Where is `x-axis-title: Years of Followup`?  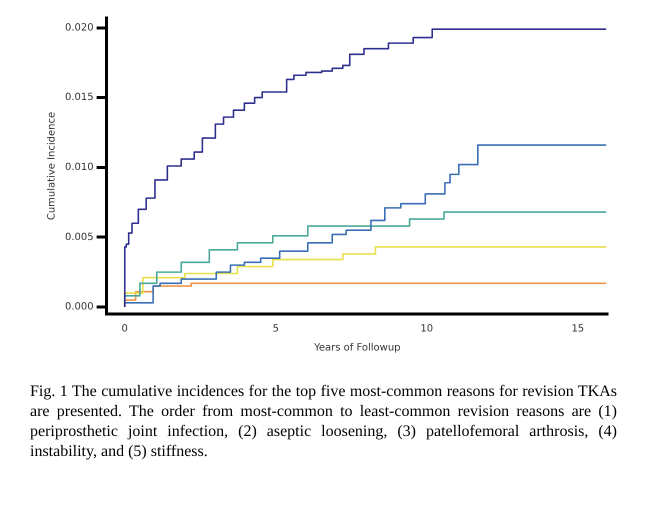 x-axis-title: Years of Followup is located at coordinates (357, 348).